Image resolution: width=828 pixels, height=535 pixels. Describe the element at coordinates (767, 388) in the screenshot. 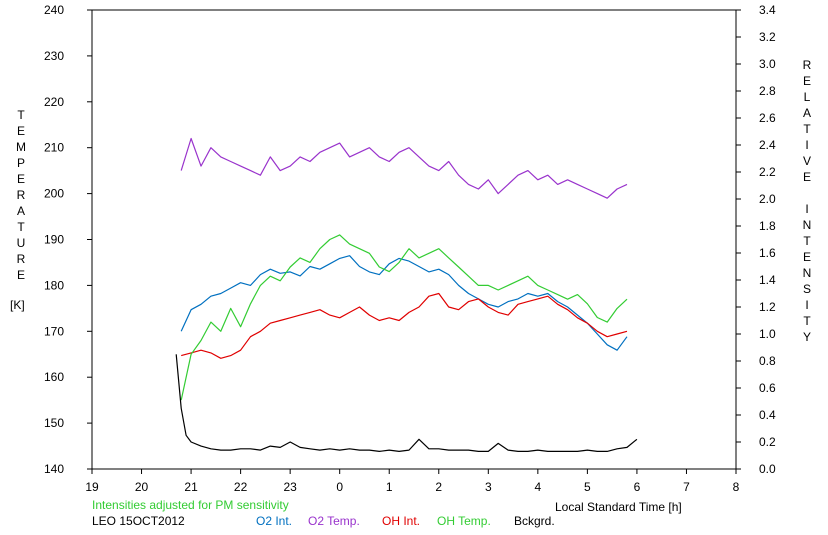

I see `right-tick-label: 0.6` at that location.